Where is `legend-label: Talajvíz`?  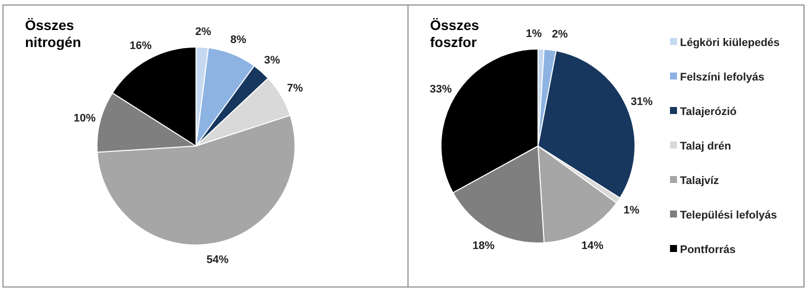
legend-label: Talajvíz is located at coordinates (700, 180).